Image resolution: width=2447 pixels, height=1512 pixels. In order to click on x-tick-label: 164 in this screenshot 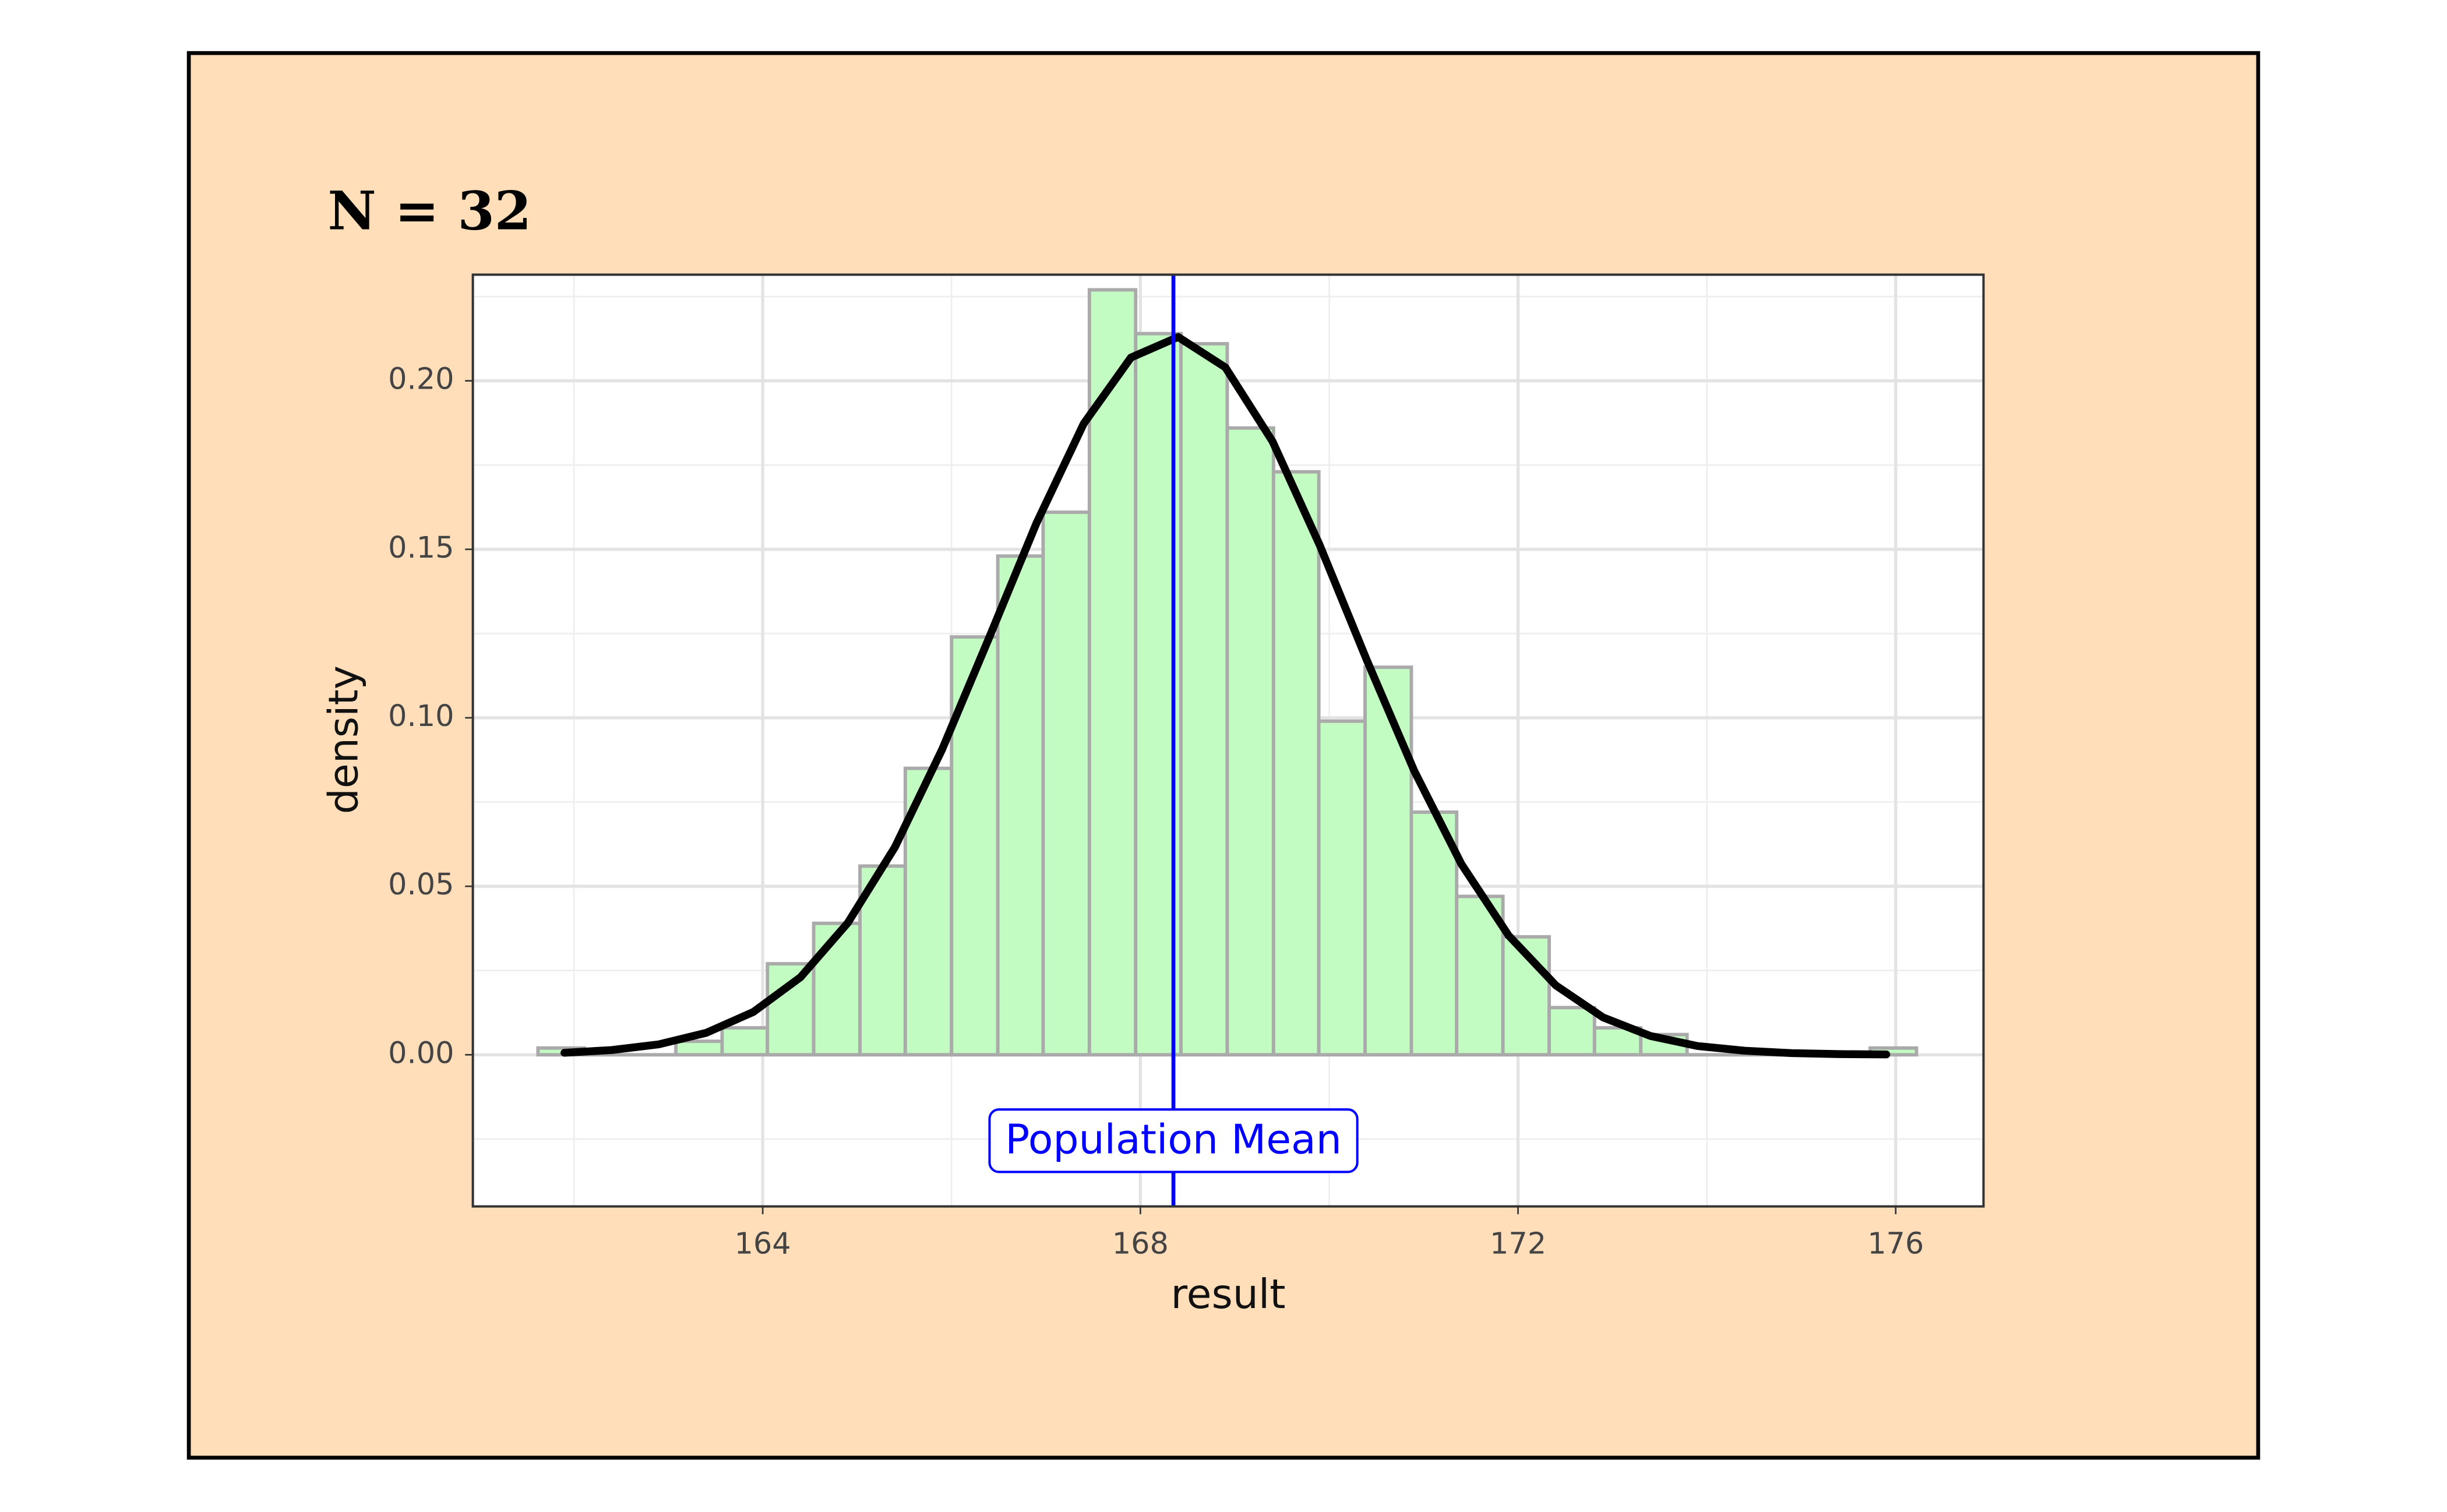, I will do `click(763, 1244)`.